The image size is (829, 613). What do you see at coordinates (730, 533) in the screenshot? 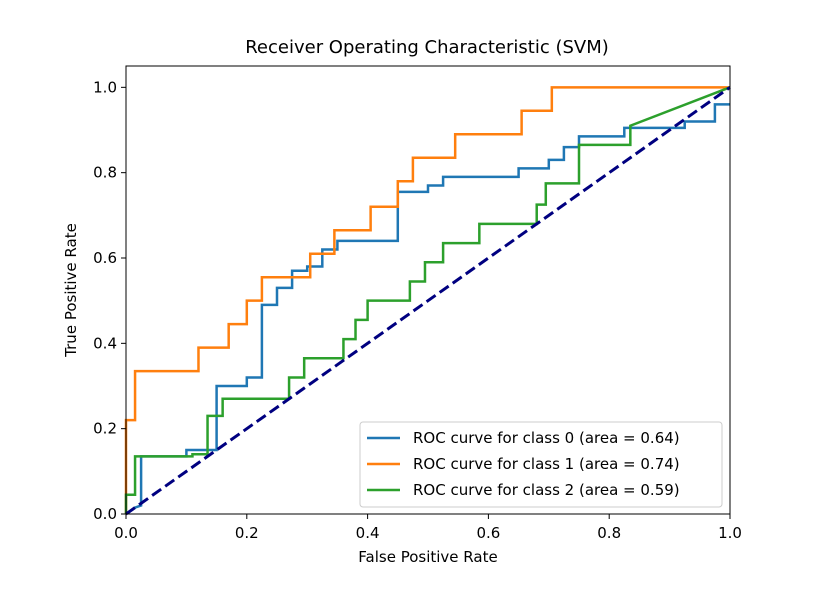
I see `x-tick-label: 1.0` at bounding box center [730, 533].